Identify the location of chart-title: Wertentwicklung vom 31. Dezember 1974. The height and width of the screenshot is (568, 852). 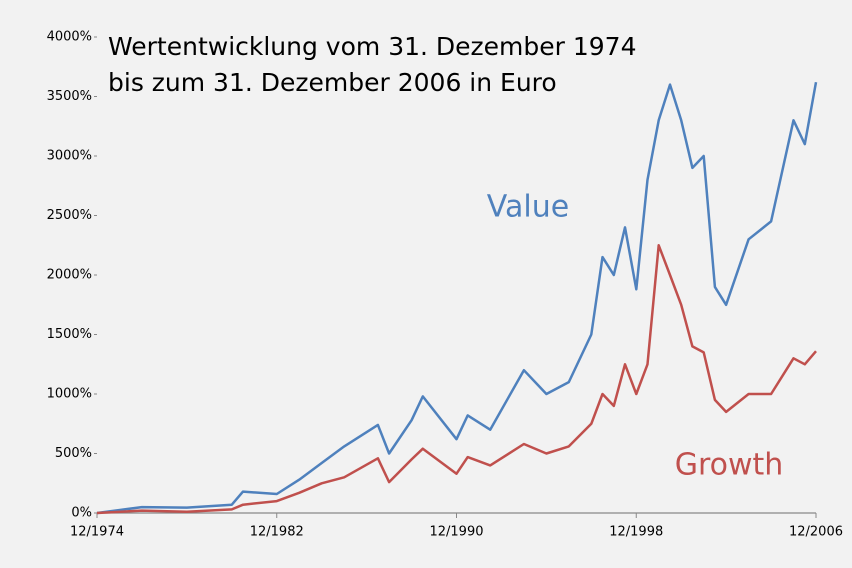
(372, 46).